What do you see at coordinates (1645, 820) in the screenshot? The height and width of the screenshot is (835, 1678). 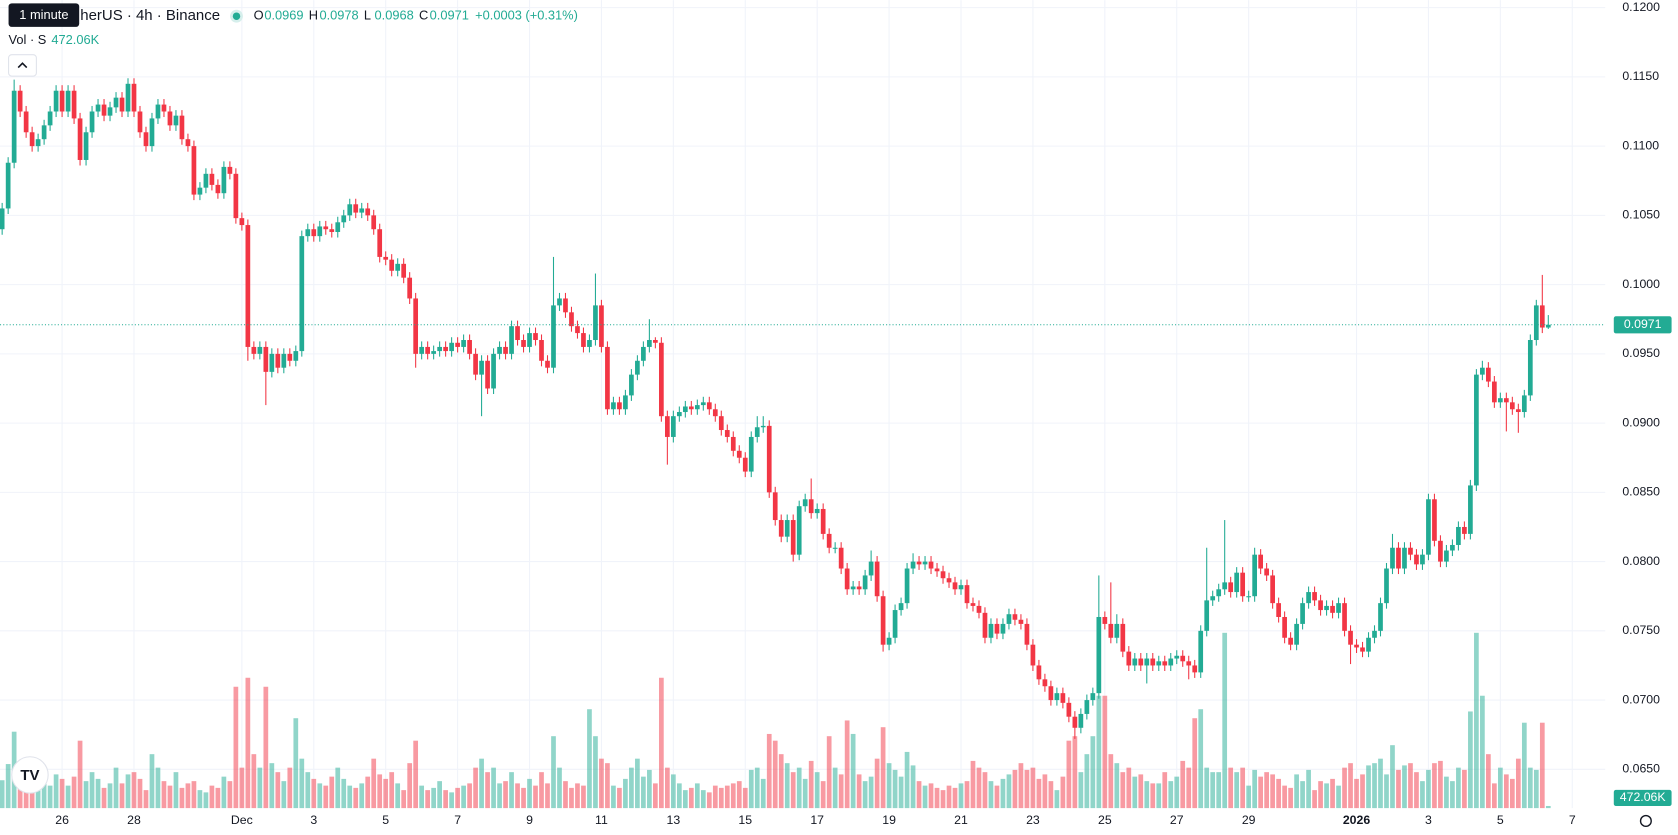 I see `settings-icon` at bounding box center [1645, 820].